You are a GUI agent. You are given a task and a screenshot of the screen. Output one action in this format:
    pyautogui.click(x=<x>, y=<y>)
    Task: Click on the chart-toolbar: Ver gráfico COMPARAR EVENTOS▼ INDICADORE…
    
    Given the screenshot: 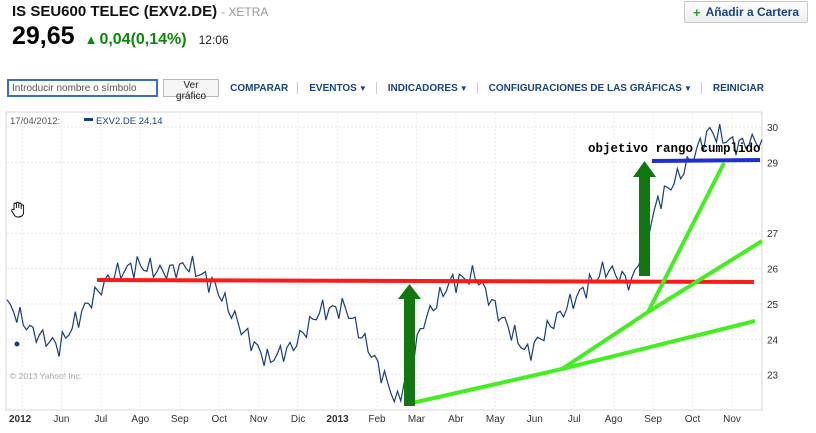 What is the action you would take?
    pyautogui.click(x=387, y=90)
    